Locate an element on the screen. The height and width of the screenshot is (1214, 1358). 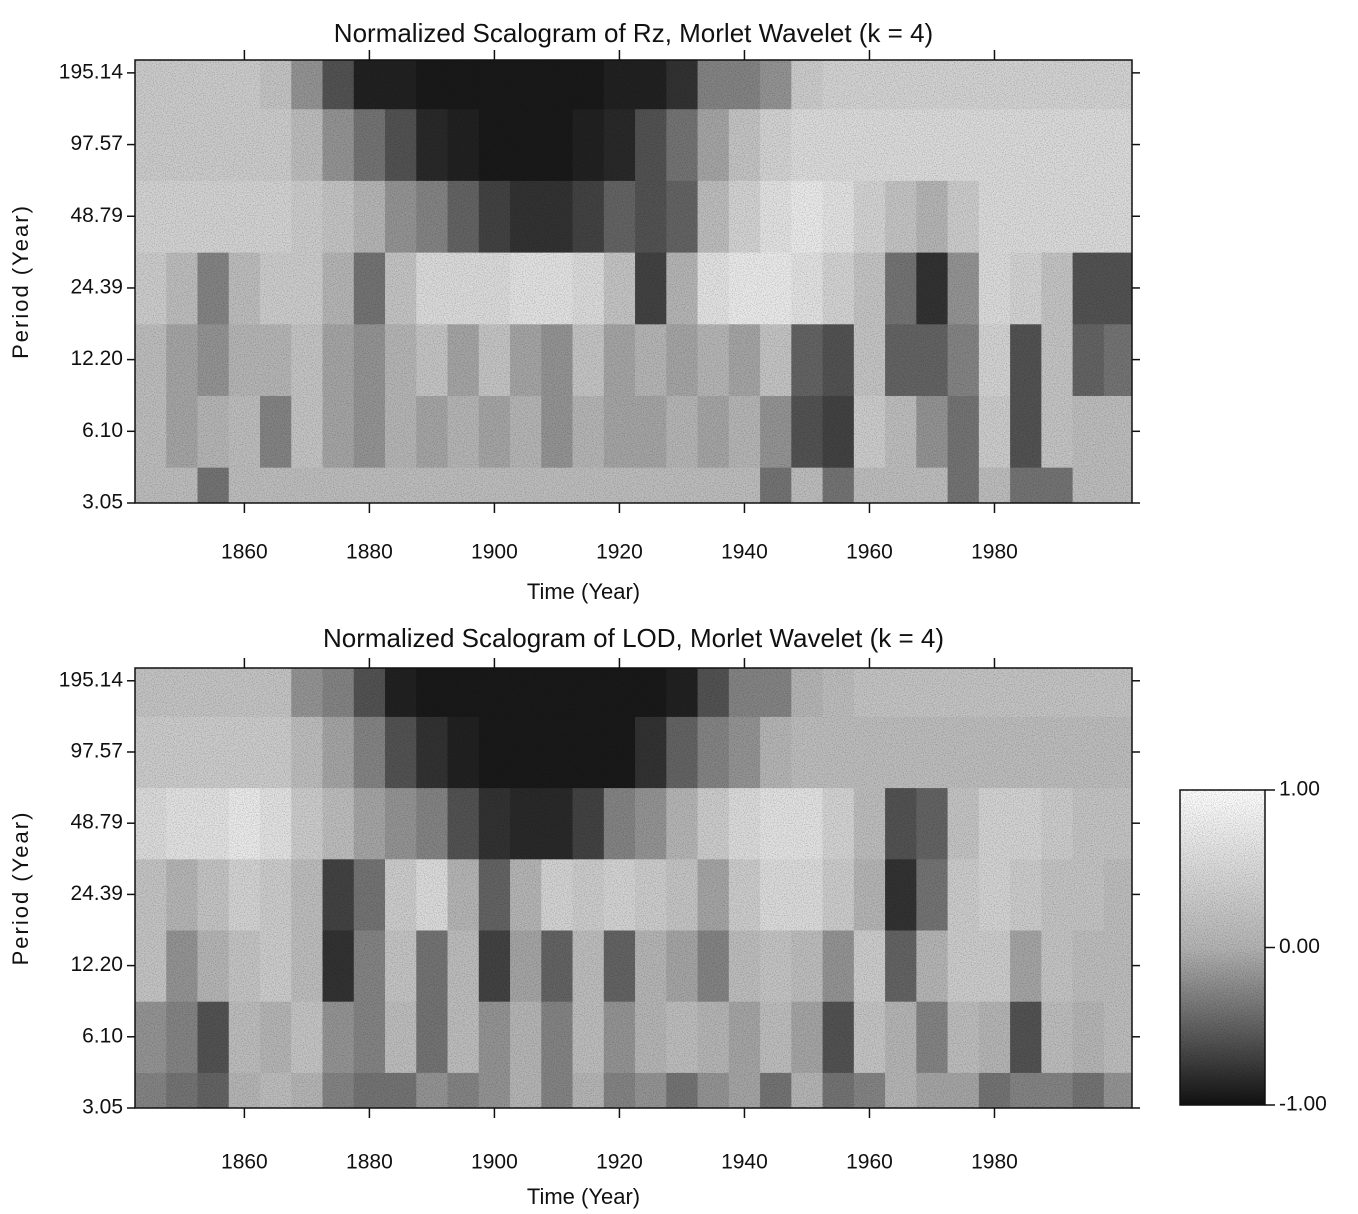
colorbar-tick-label: -1.00 is located at coordinates (1303, 1104).